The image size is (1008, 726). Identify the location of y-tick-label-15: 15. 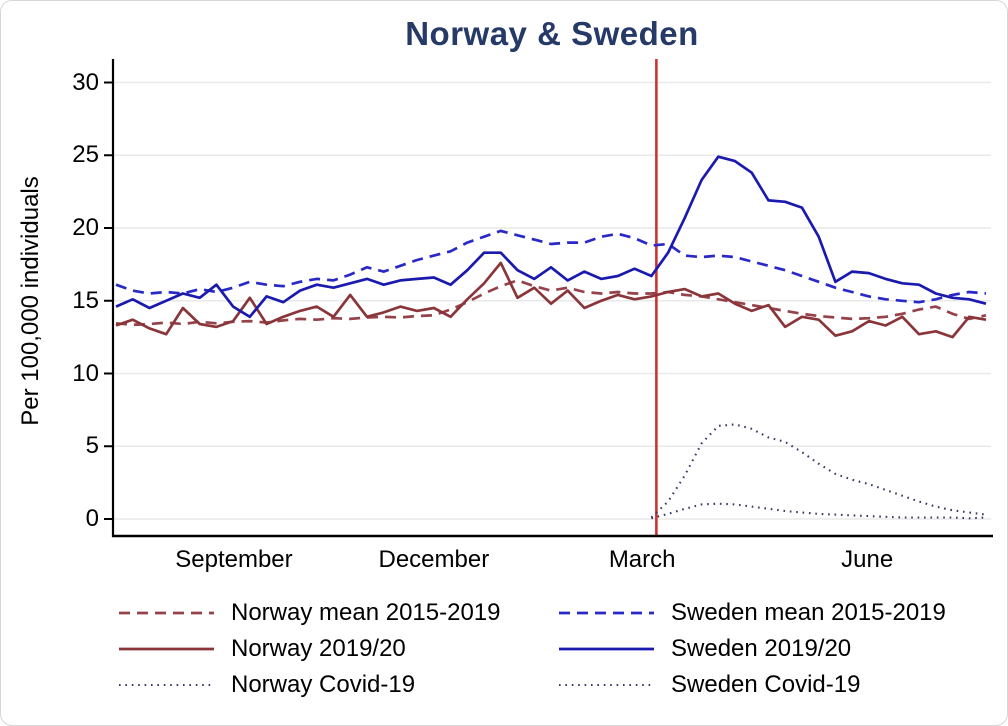
(85, 300).